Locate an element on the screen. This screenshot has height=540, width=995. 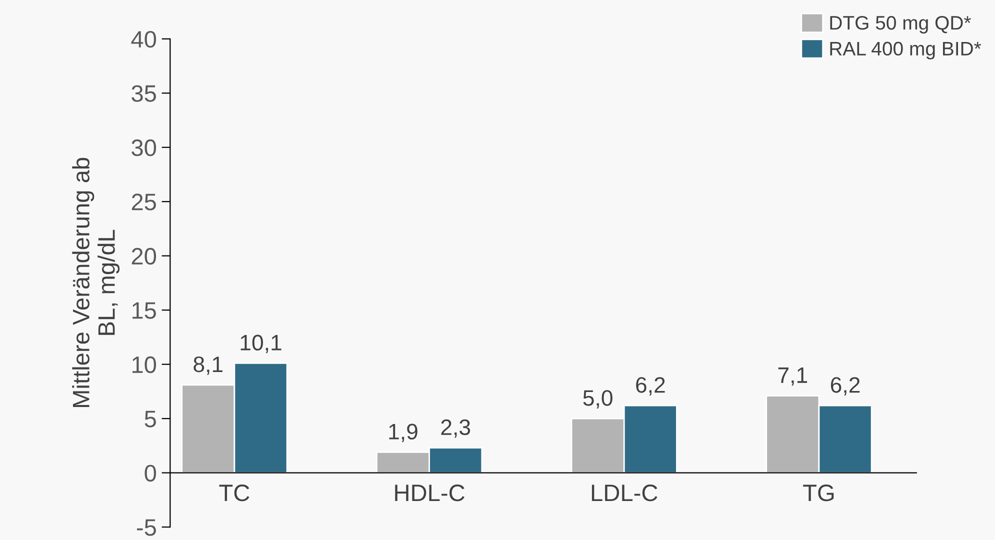
x-tick-label: TC is located at coordinates (234, 493).